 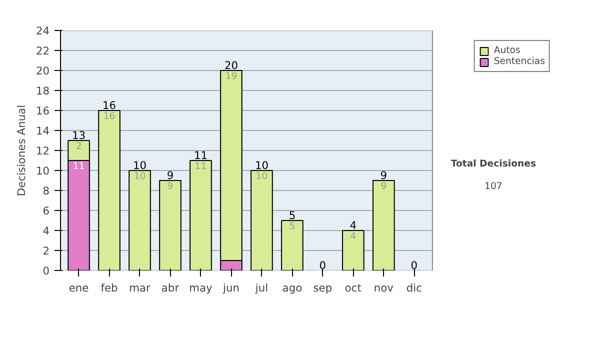 I want to click on y-tick-label: 4, so click(x=46, y=231).